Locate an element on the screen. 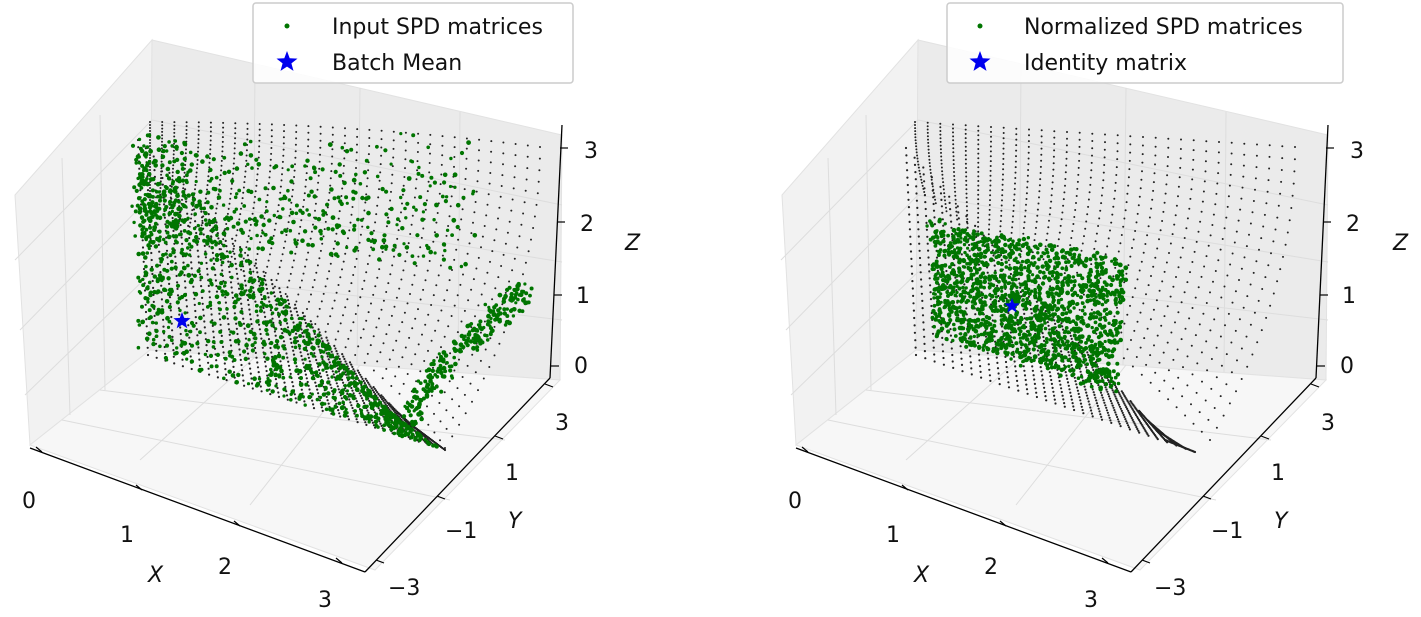 This screenshot has height=617, width=1421. grid-line is located at coordinates (1225, 242).